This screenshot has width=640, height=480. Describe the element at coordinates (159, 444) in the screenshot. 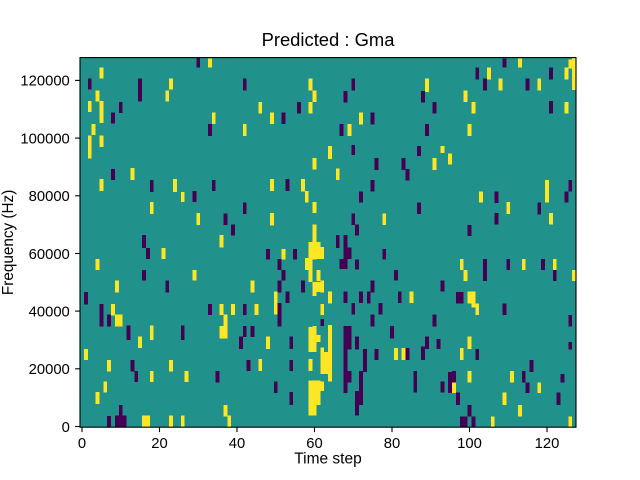

I see `svg-text: 20` at that location.